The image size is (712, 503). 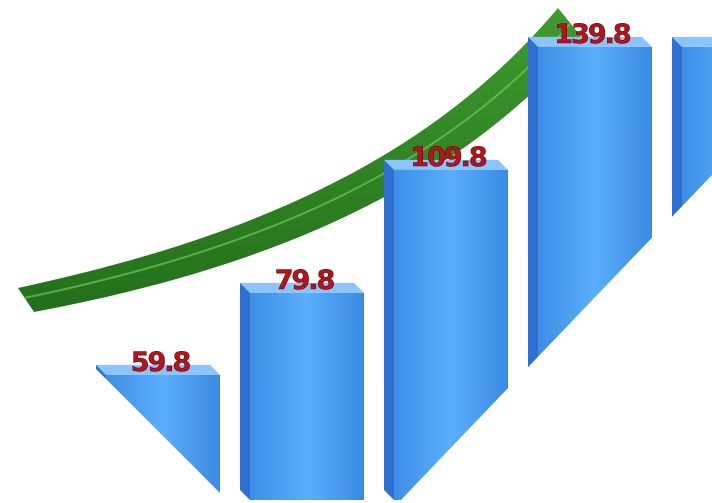 What do you see at coordinates (305, 280) in the screenshot?
I see `data-label-2: 79.8` at bounding box center [305, 280].